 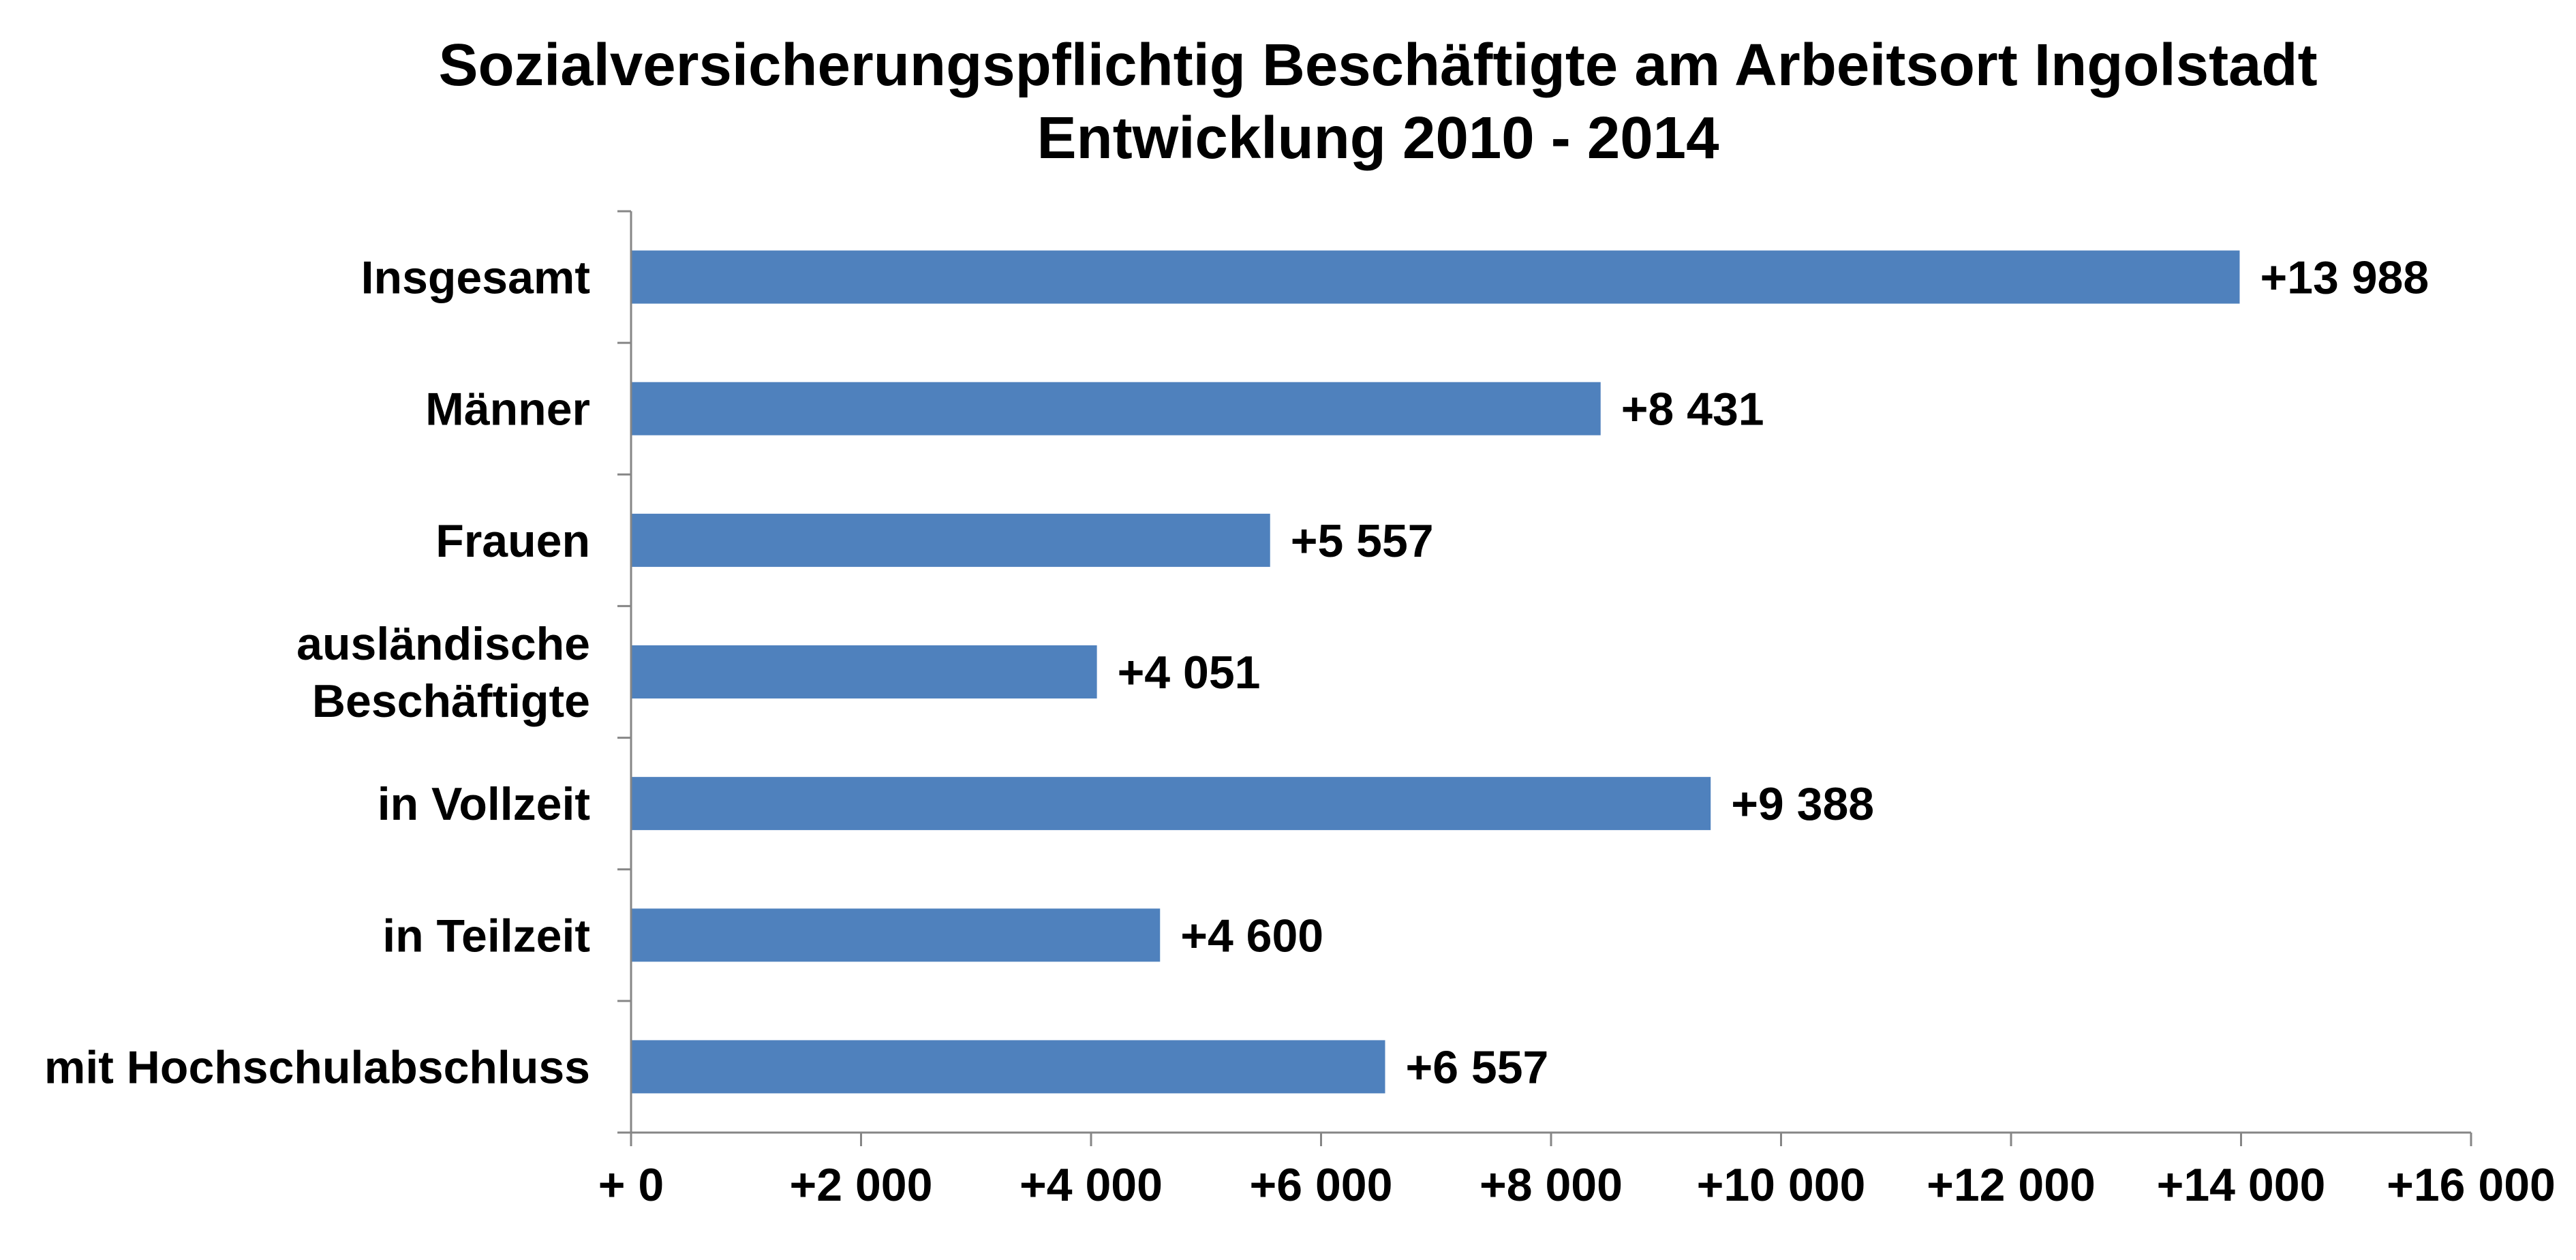 What do you see at coordinates (476, 278) in the screenshot?
I see `y-tick-label: Insgesamt` at bounding box center [476, 278].